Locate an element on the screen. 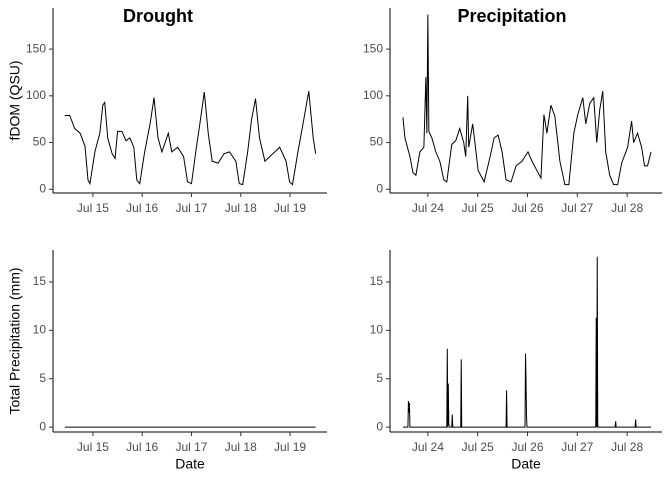 The width and height of the screenshot is (672, 480). y-axis-label: Total Precipitation (mm) is located at coordinates (15, 340).